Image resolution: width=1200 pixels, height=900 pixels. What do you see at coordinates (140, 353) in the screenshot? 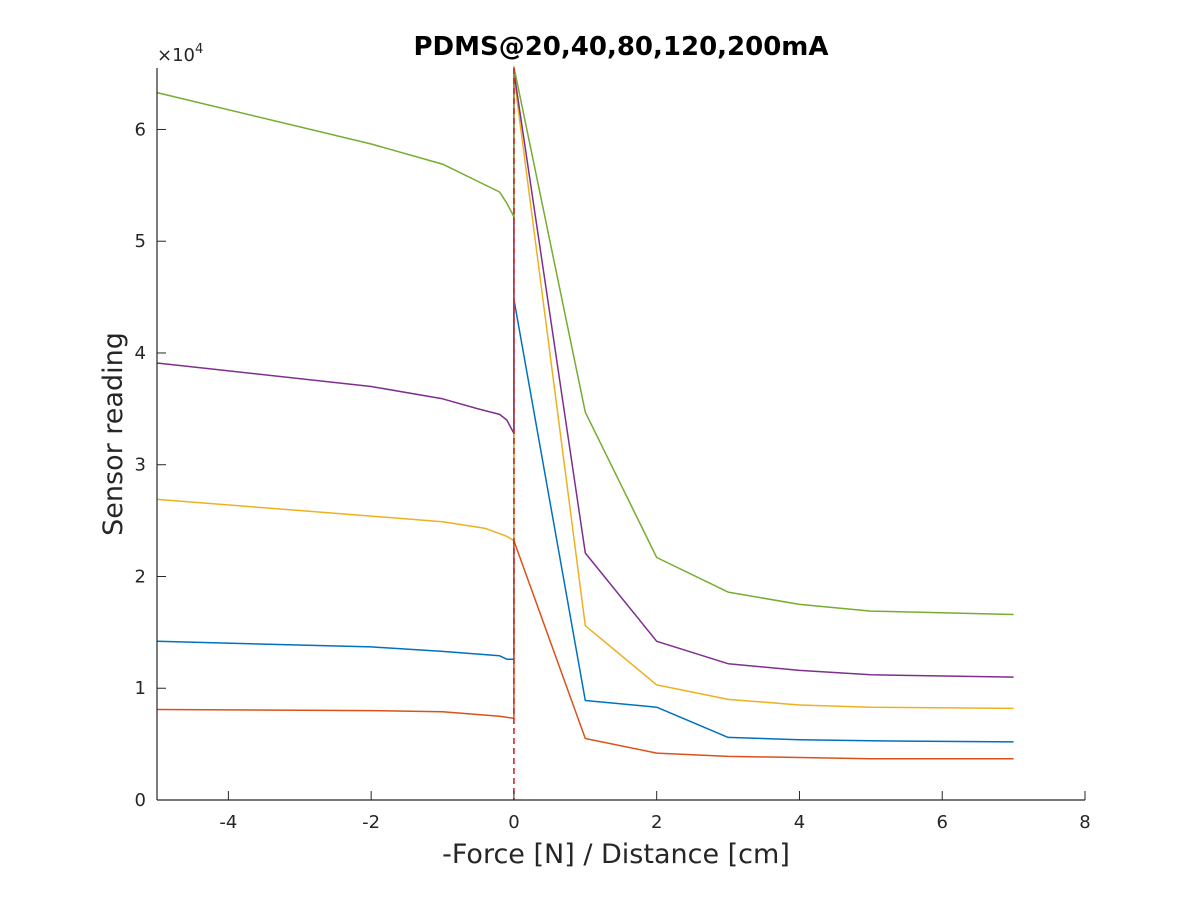
I see `y-tick-label: 4` at bounding box center [140, 353].